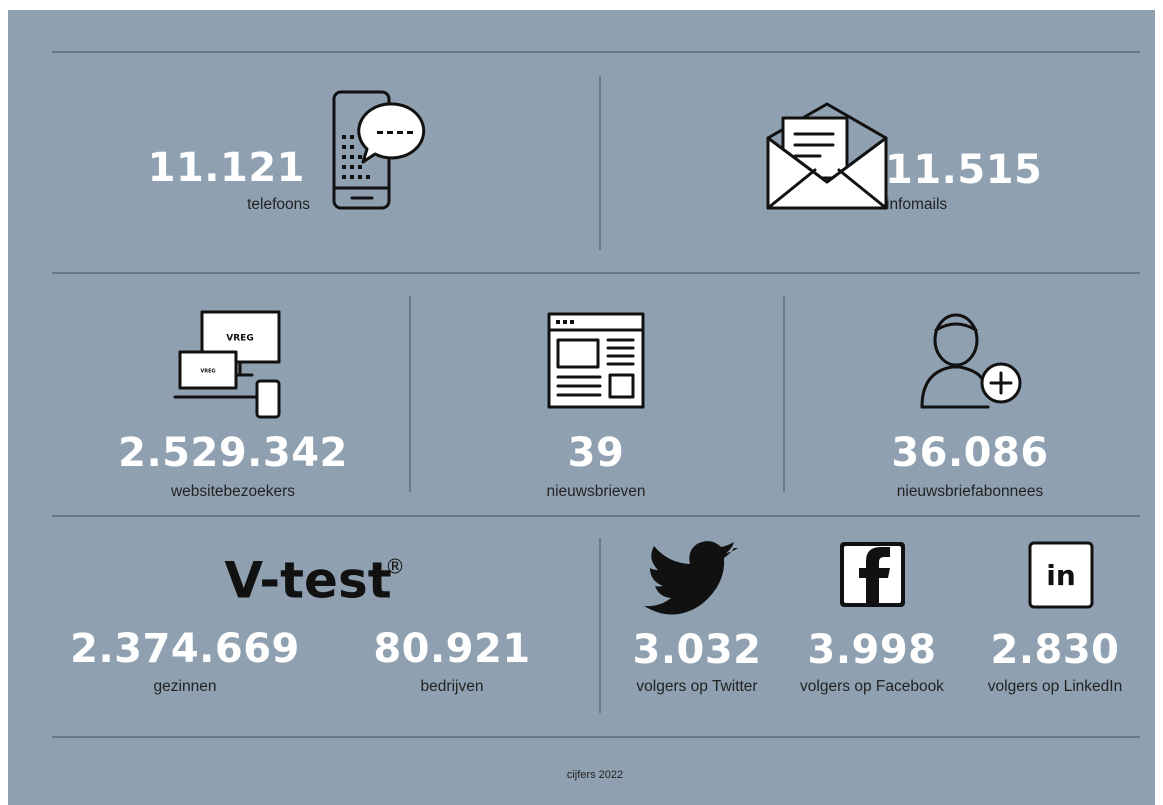 Image resolution: width=1163 pixels, height=805 pixels. I want to click on stat-label: websitebezoekers, so click(232, 491).